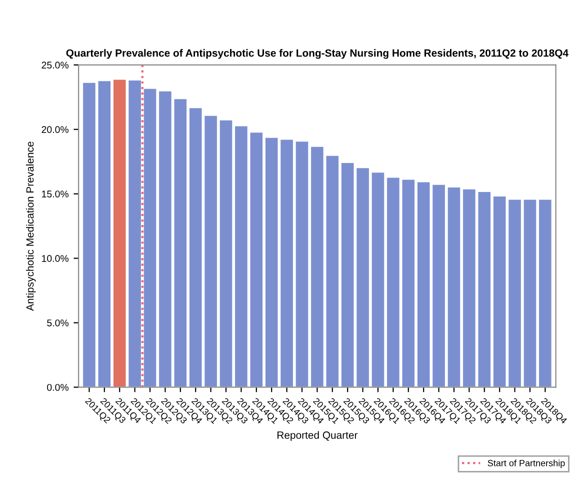 This screenshot has width=582, height=481. Describe the element at coordinates (55, 194) in the screenshot. I see `y-tick-label: 15.0%` at that location.